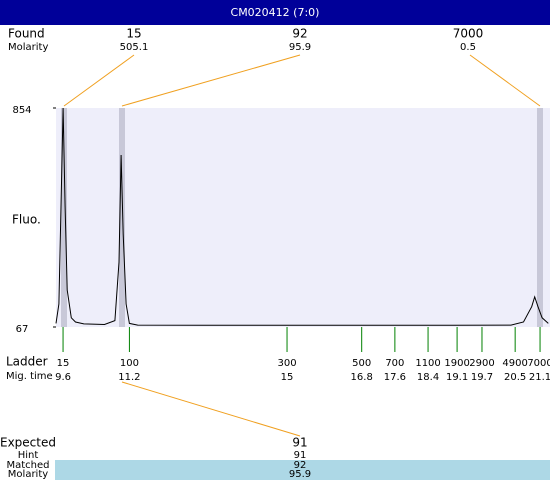  What do you see at coordinates (361, 363) in the screenshot?
I see `ladder-size: 500` at bounding box center [361, 363].